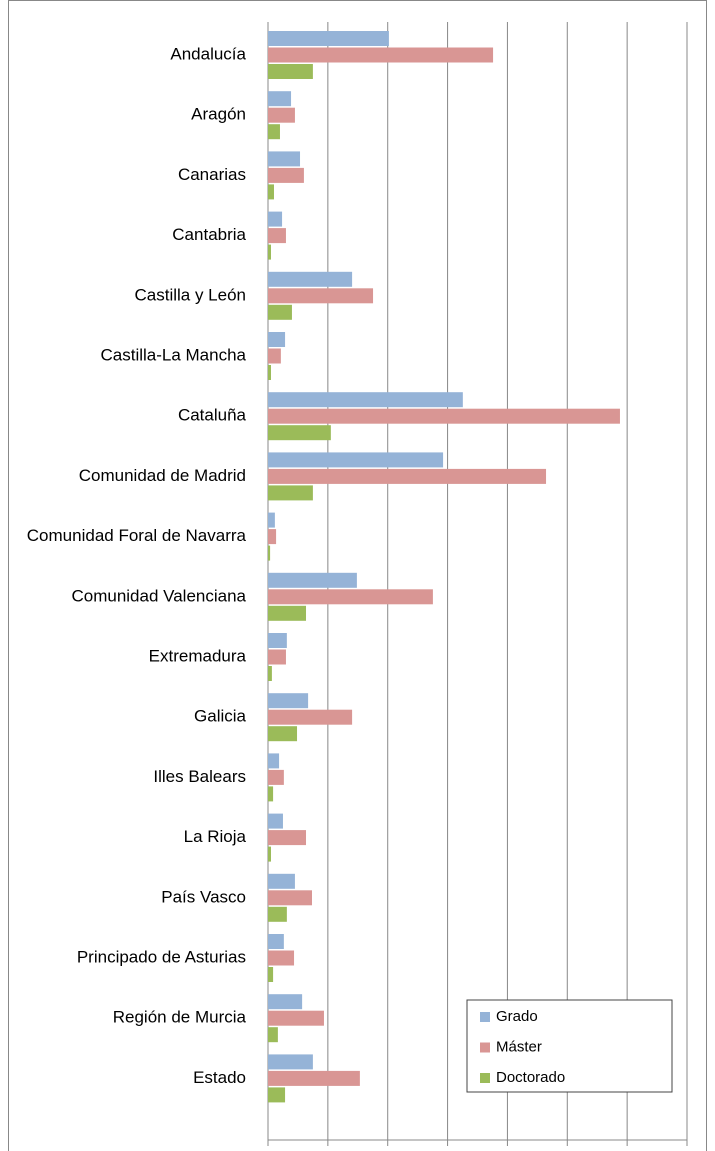  What do you see at coordinates (517, 1016) in the screenshot?
I see `legend-label: Grado` at bounding box center [517, 1016].